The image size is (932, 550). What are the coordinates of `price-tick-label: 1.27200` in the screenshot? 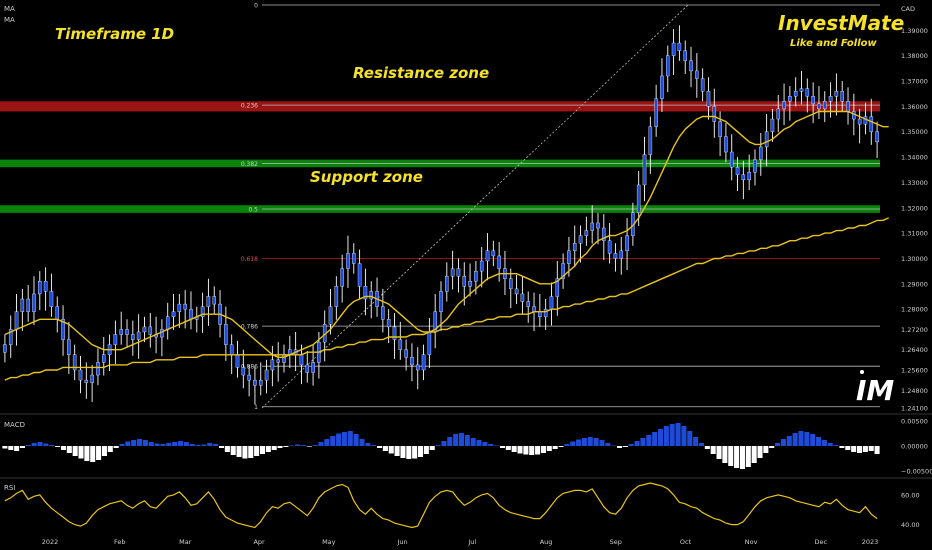 It's located at (914, 330).